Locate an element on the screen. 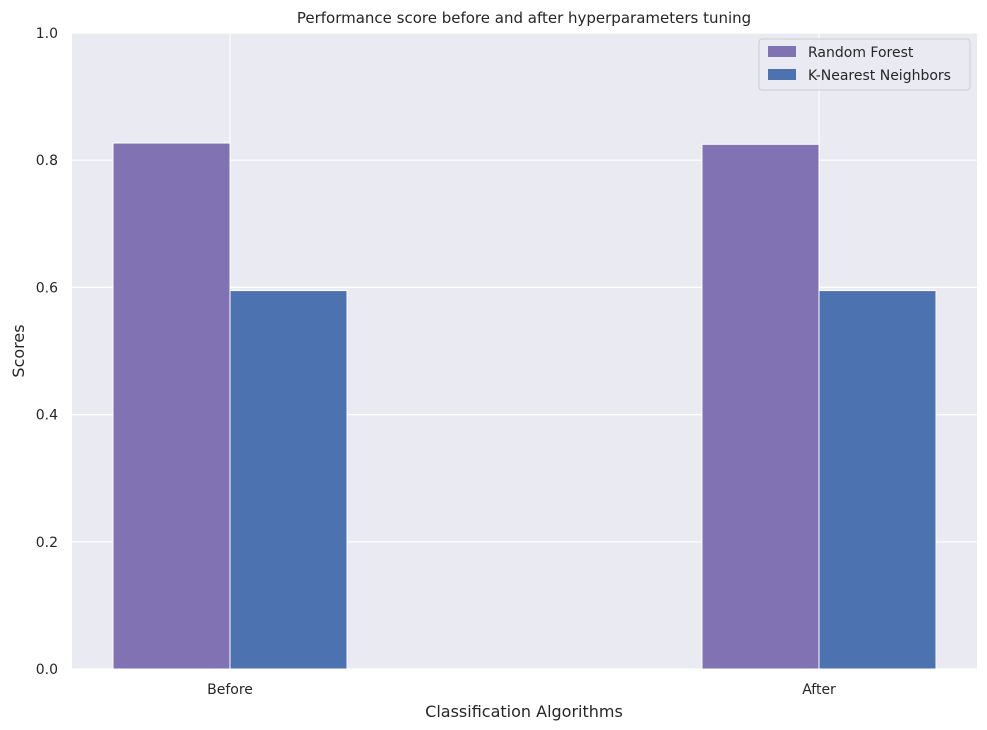 This screenshot has height=730, width=987. bar-k-nearest-neighbors-before is located at coordinates (288, 480).